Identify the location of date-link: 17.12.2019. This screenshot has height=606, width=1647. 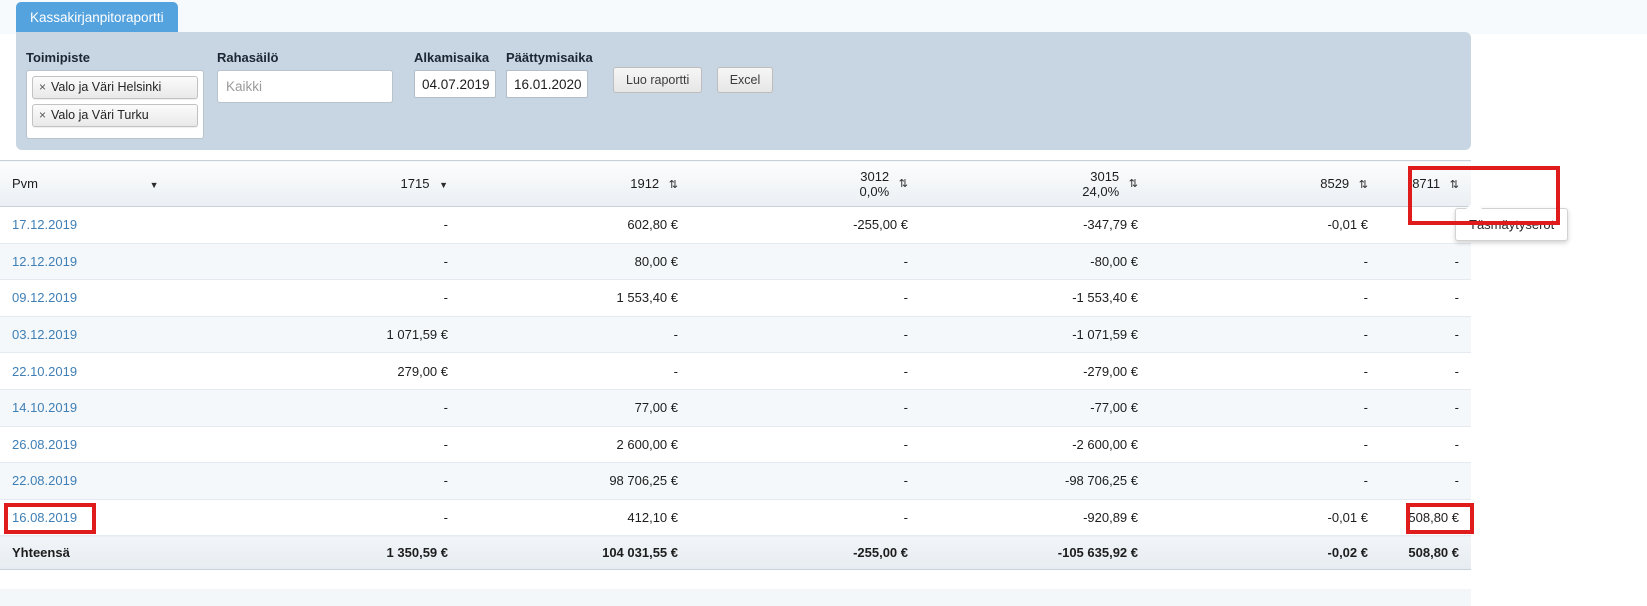
(45, 225).